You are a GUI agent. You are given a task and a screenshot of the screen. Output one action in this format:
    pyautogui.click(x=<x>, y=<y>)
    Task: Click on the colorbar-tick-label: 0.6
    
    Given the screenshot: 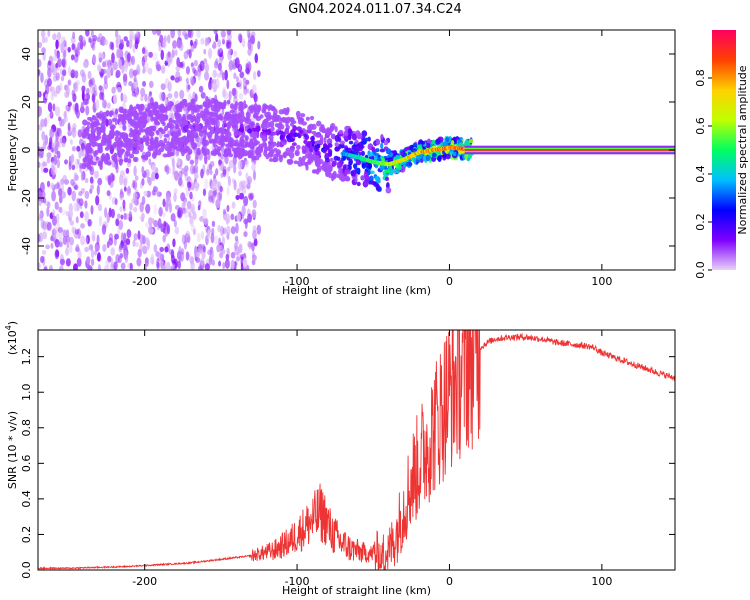 What is the action you would take?
    pyautogui.click(x=700, y=126)
    